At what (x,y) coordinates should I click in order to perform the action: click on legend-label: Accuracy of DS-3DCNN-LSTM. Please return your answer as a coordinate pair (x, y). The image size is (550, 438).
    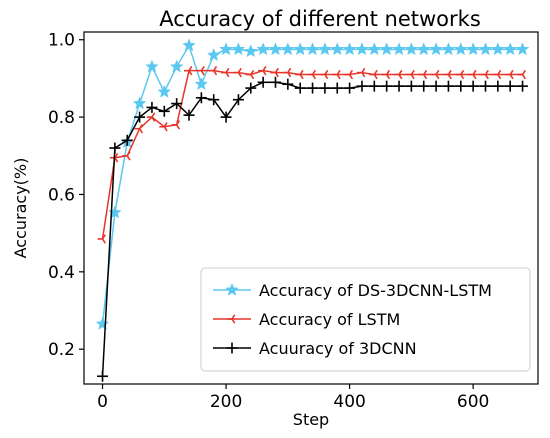
    Looking at the image, I should click on (375, 290).